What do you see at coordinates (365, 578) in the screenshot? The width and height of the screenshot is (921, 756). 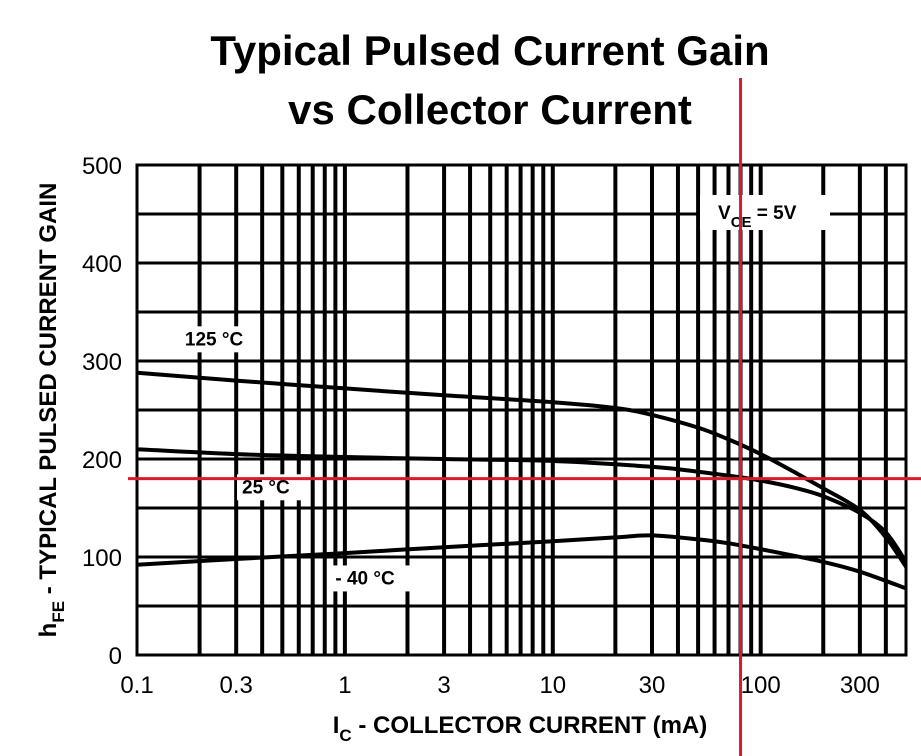 I see `curve-label-2: - 40 °C` at bounding box center [365, 578].